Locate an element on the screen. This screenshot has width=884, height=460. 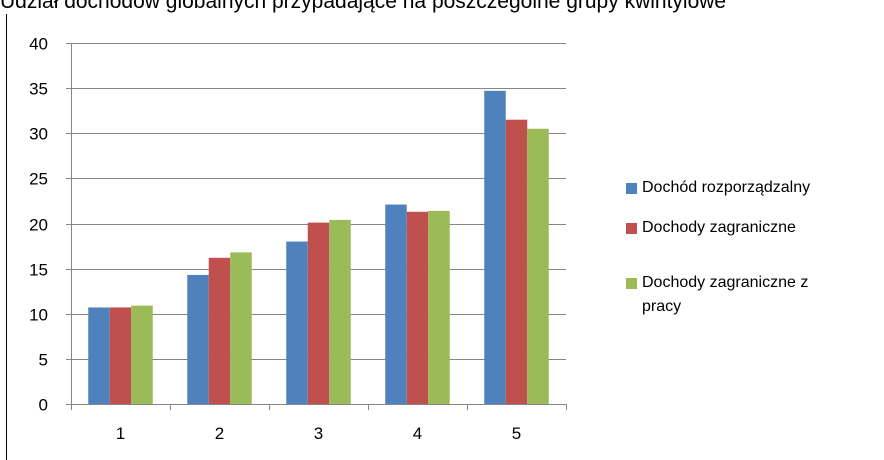
legend-item-dochod-rozporzadzalny: Dochód rozporządzalny is located at coordinates (751, 188).